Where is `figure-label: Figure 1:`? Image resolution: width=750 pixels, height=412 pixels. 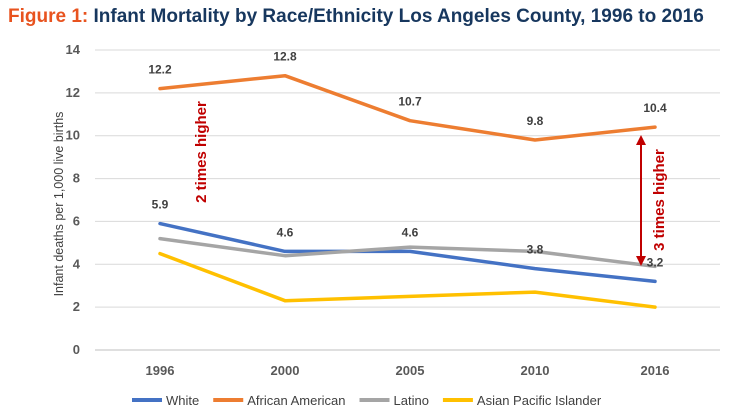 figure-label: Figure 1: is located at coordinates (48, 16).